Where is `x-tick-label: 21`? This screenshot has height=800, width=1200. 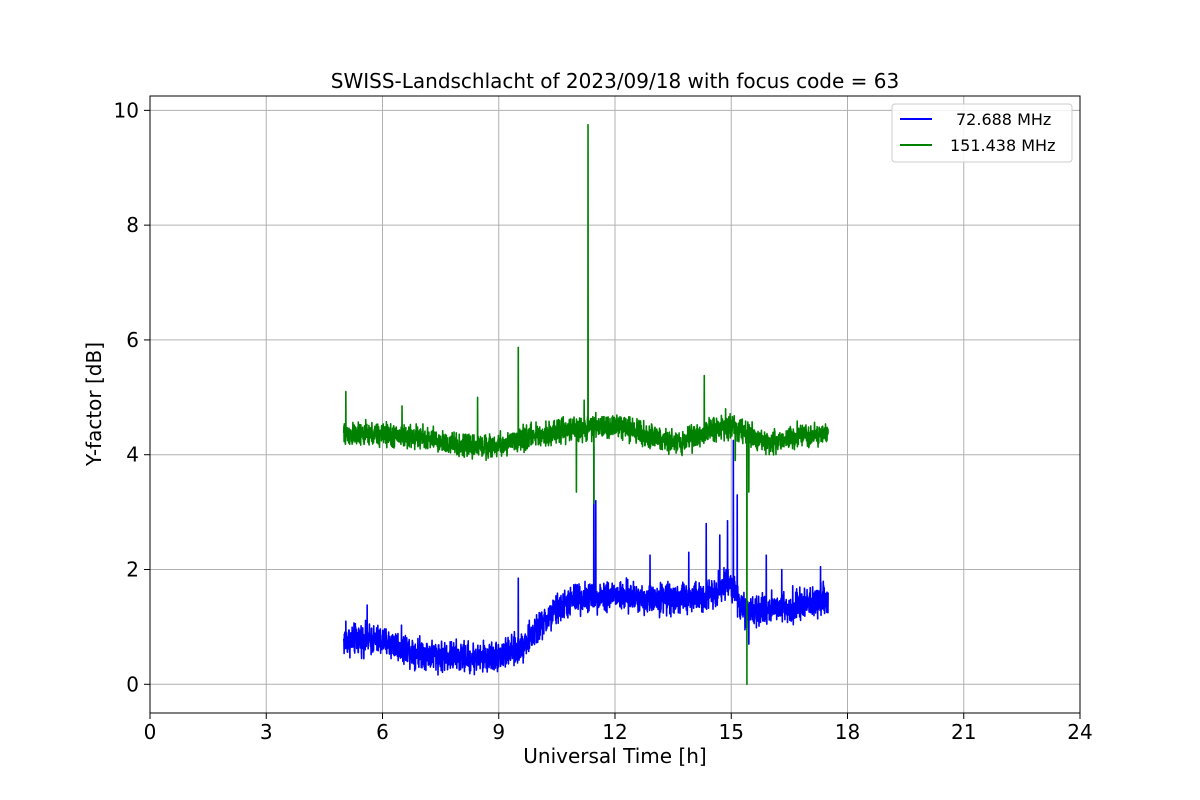 x-tick-label: 21 is located at coordinates (963, 732).